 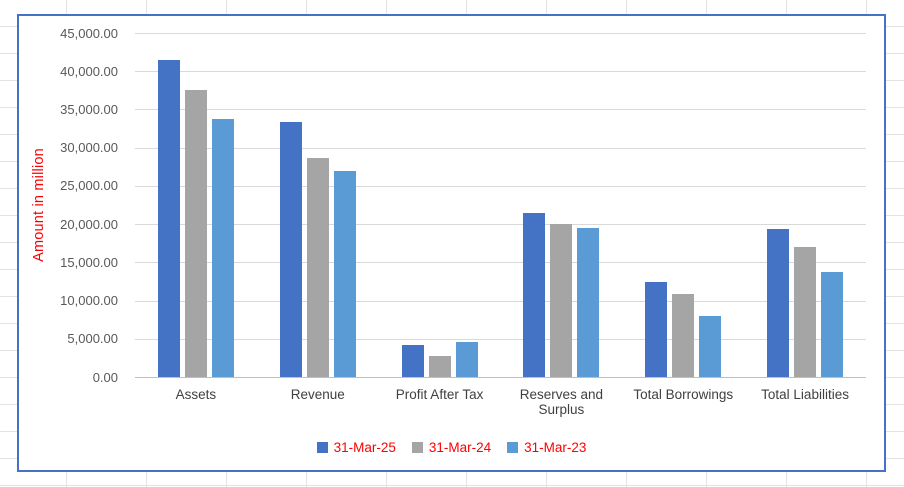 I want to click on y-tick-label: 40,000.00, so click(x=89, y=71).